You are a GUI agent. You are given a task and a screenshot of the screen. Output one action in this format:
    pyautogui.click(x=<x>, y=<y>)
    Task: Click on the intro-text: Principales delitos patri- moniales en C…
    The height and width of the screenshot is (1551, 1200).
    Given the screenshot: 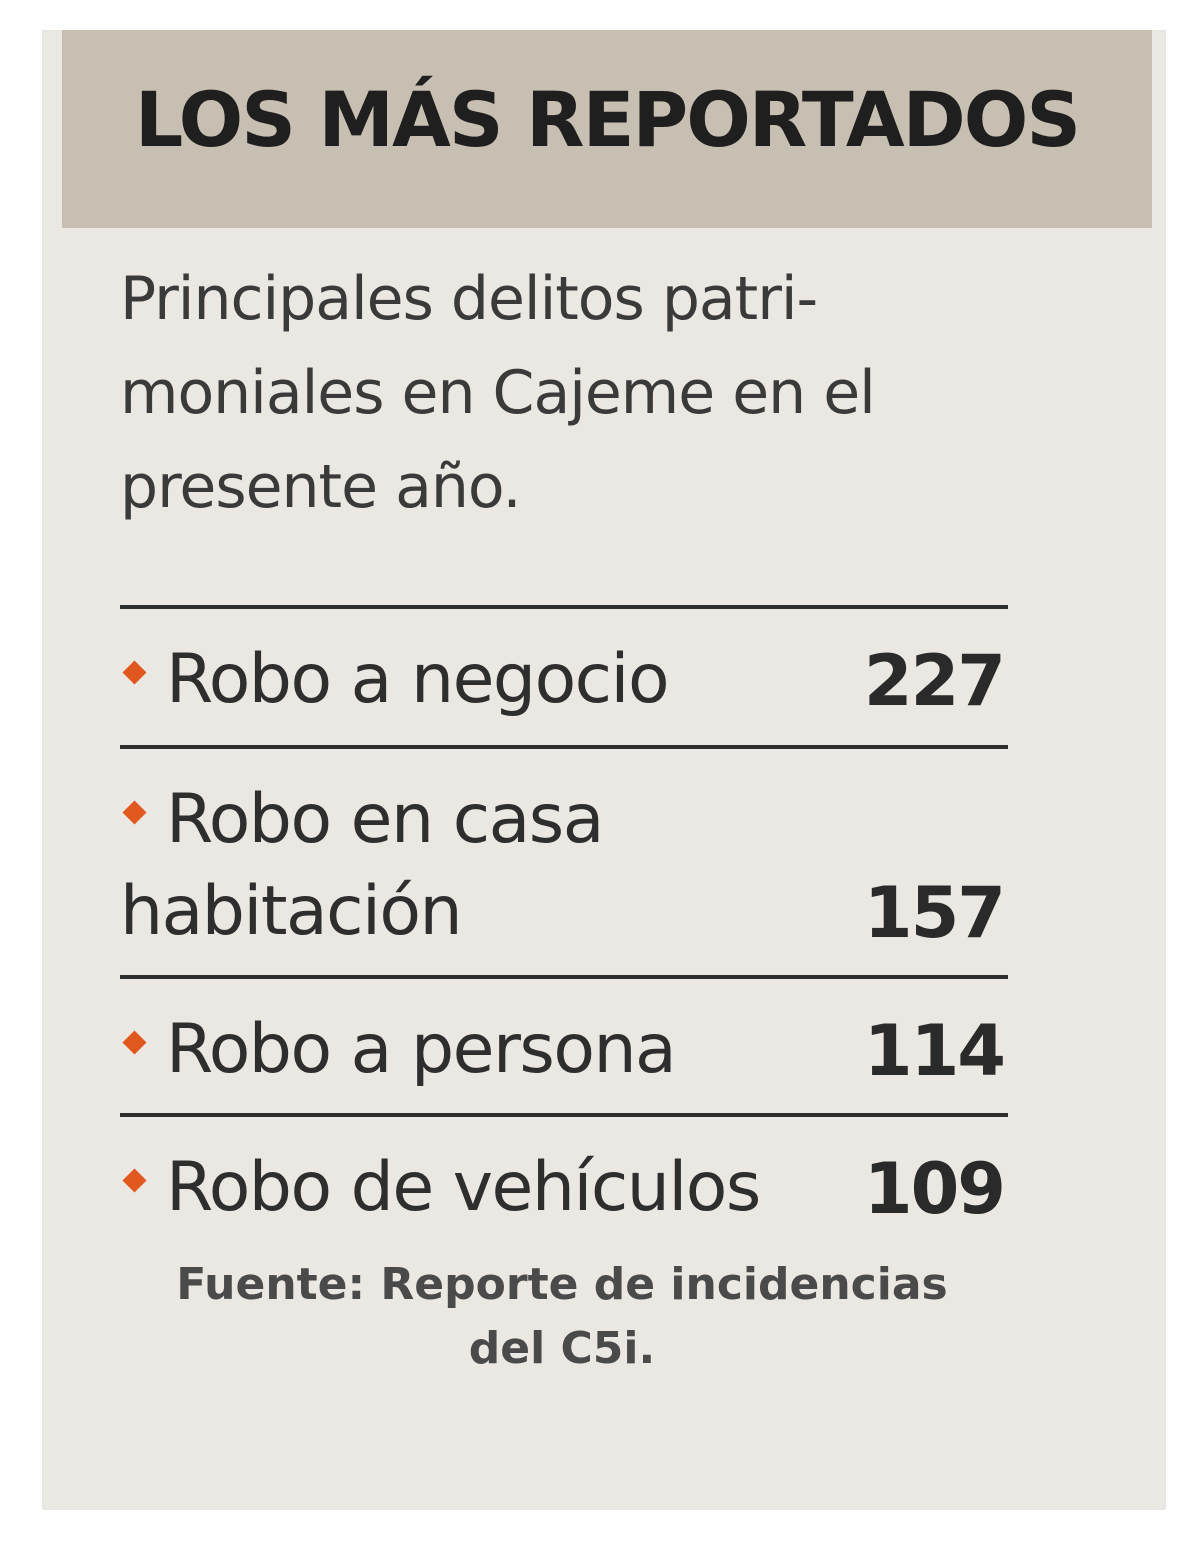 What is the action you would take?
    pyautogui.click(x=580, y=393)
    